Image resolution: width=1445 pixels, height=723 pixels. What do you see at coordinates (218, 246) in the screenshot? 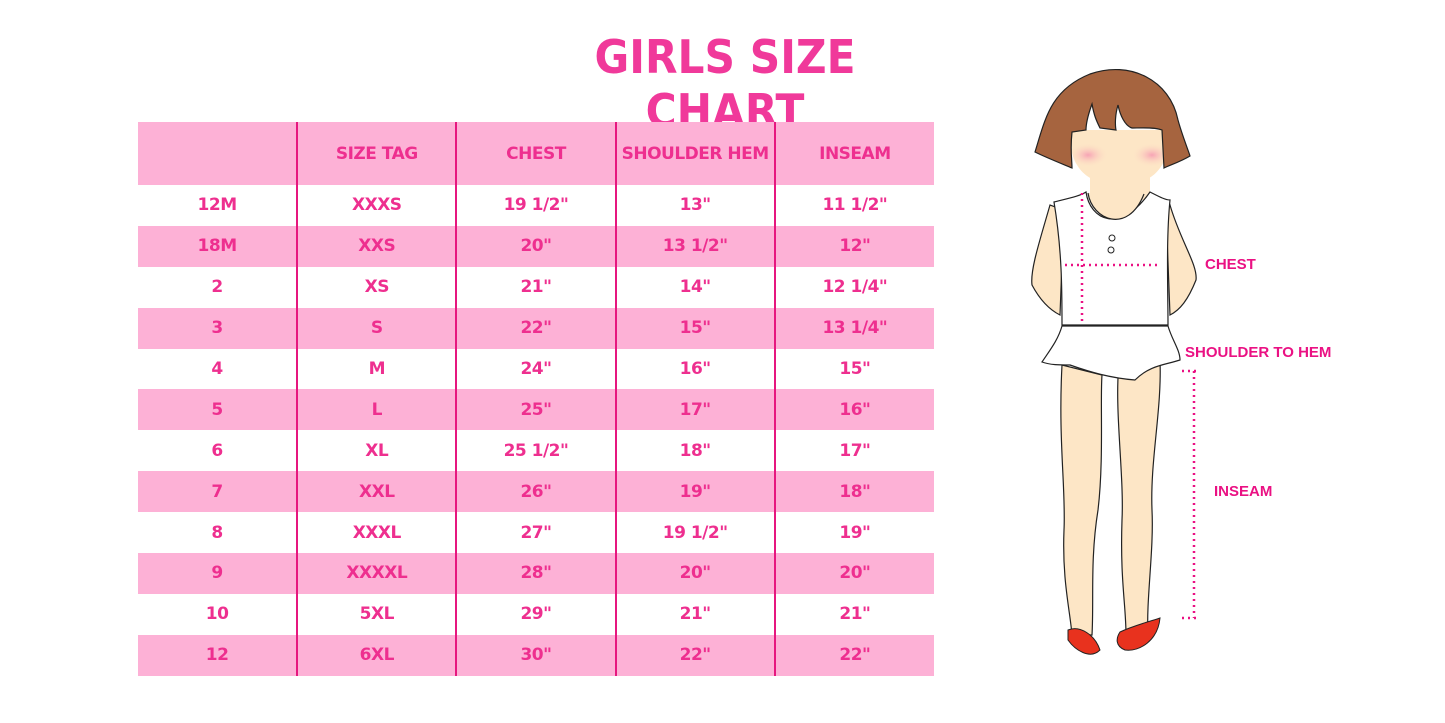
I see `table-cell: 18M` at bounding box center [218, 246].